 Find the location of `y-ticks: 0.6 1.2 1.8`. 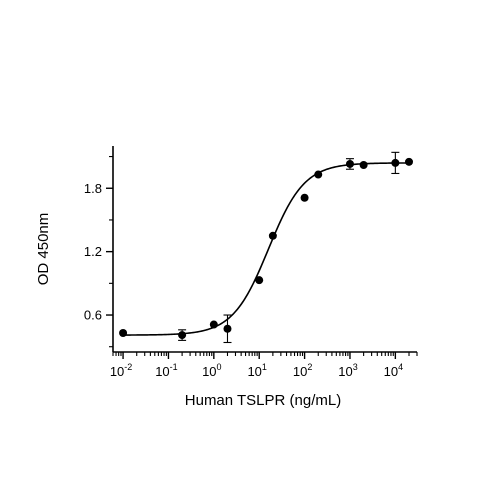

y-ticks: 0.6 1.2 1.8 is located at coordinates (98, 252).